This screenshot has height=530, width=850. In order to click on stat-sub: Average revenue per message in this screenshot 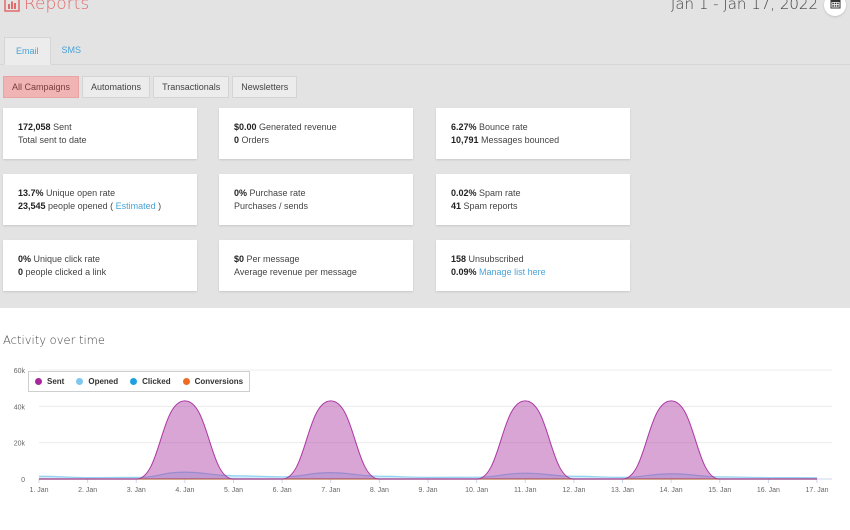, I will do `click(295, 272)`.